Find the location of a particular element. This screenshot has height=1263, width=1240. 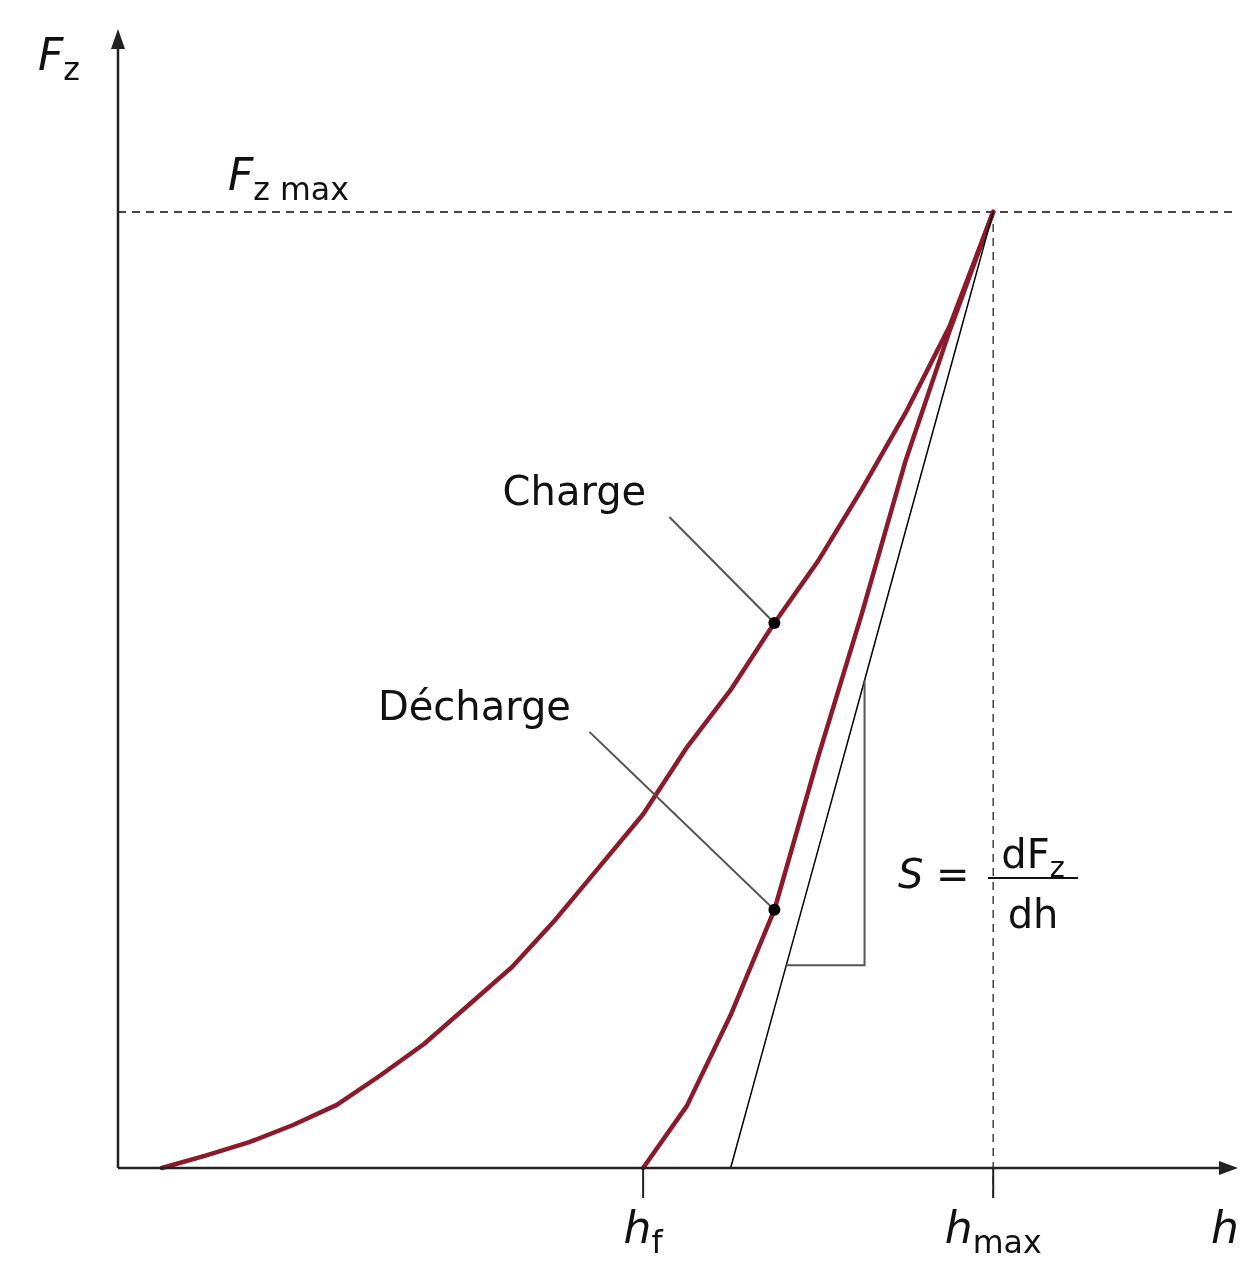

annotation: S = is located at coordinates (934, 874).